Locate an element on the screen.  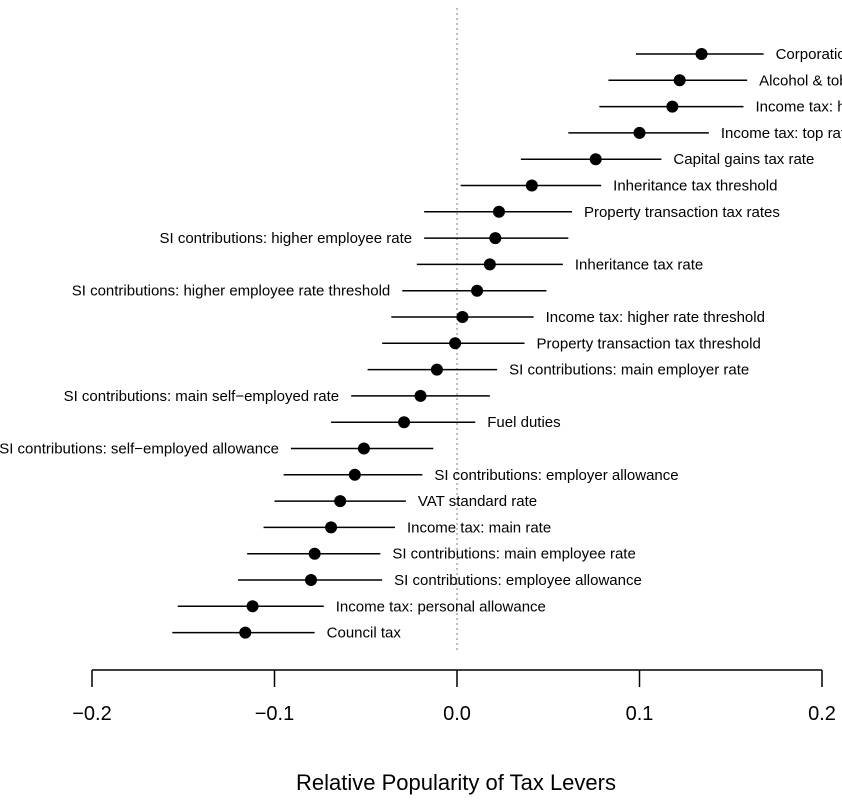
data-point: Income tax: personal allowance is located at coordinates (361, 606).